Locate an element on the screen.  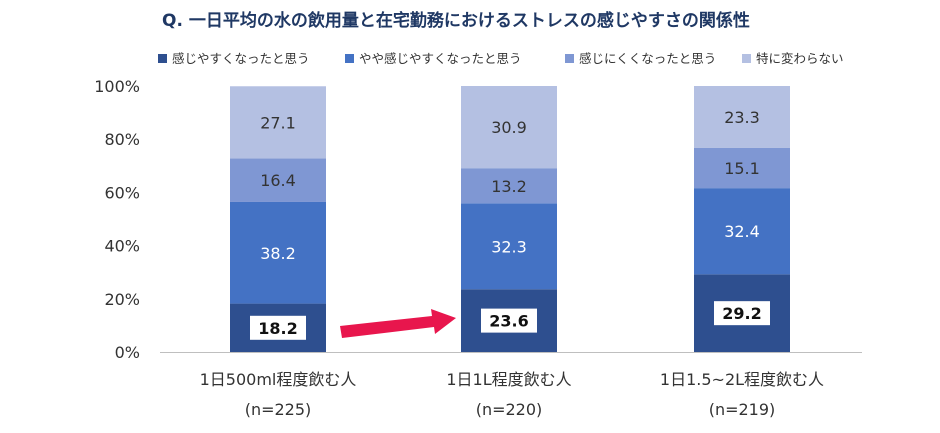
value-label: 15.1 is located at coordinates (742, 168).